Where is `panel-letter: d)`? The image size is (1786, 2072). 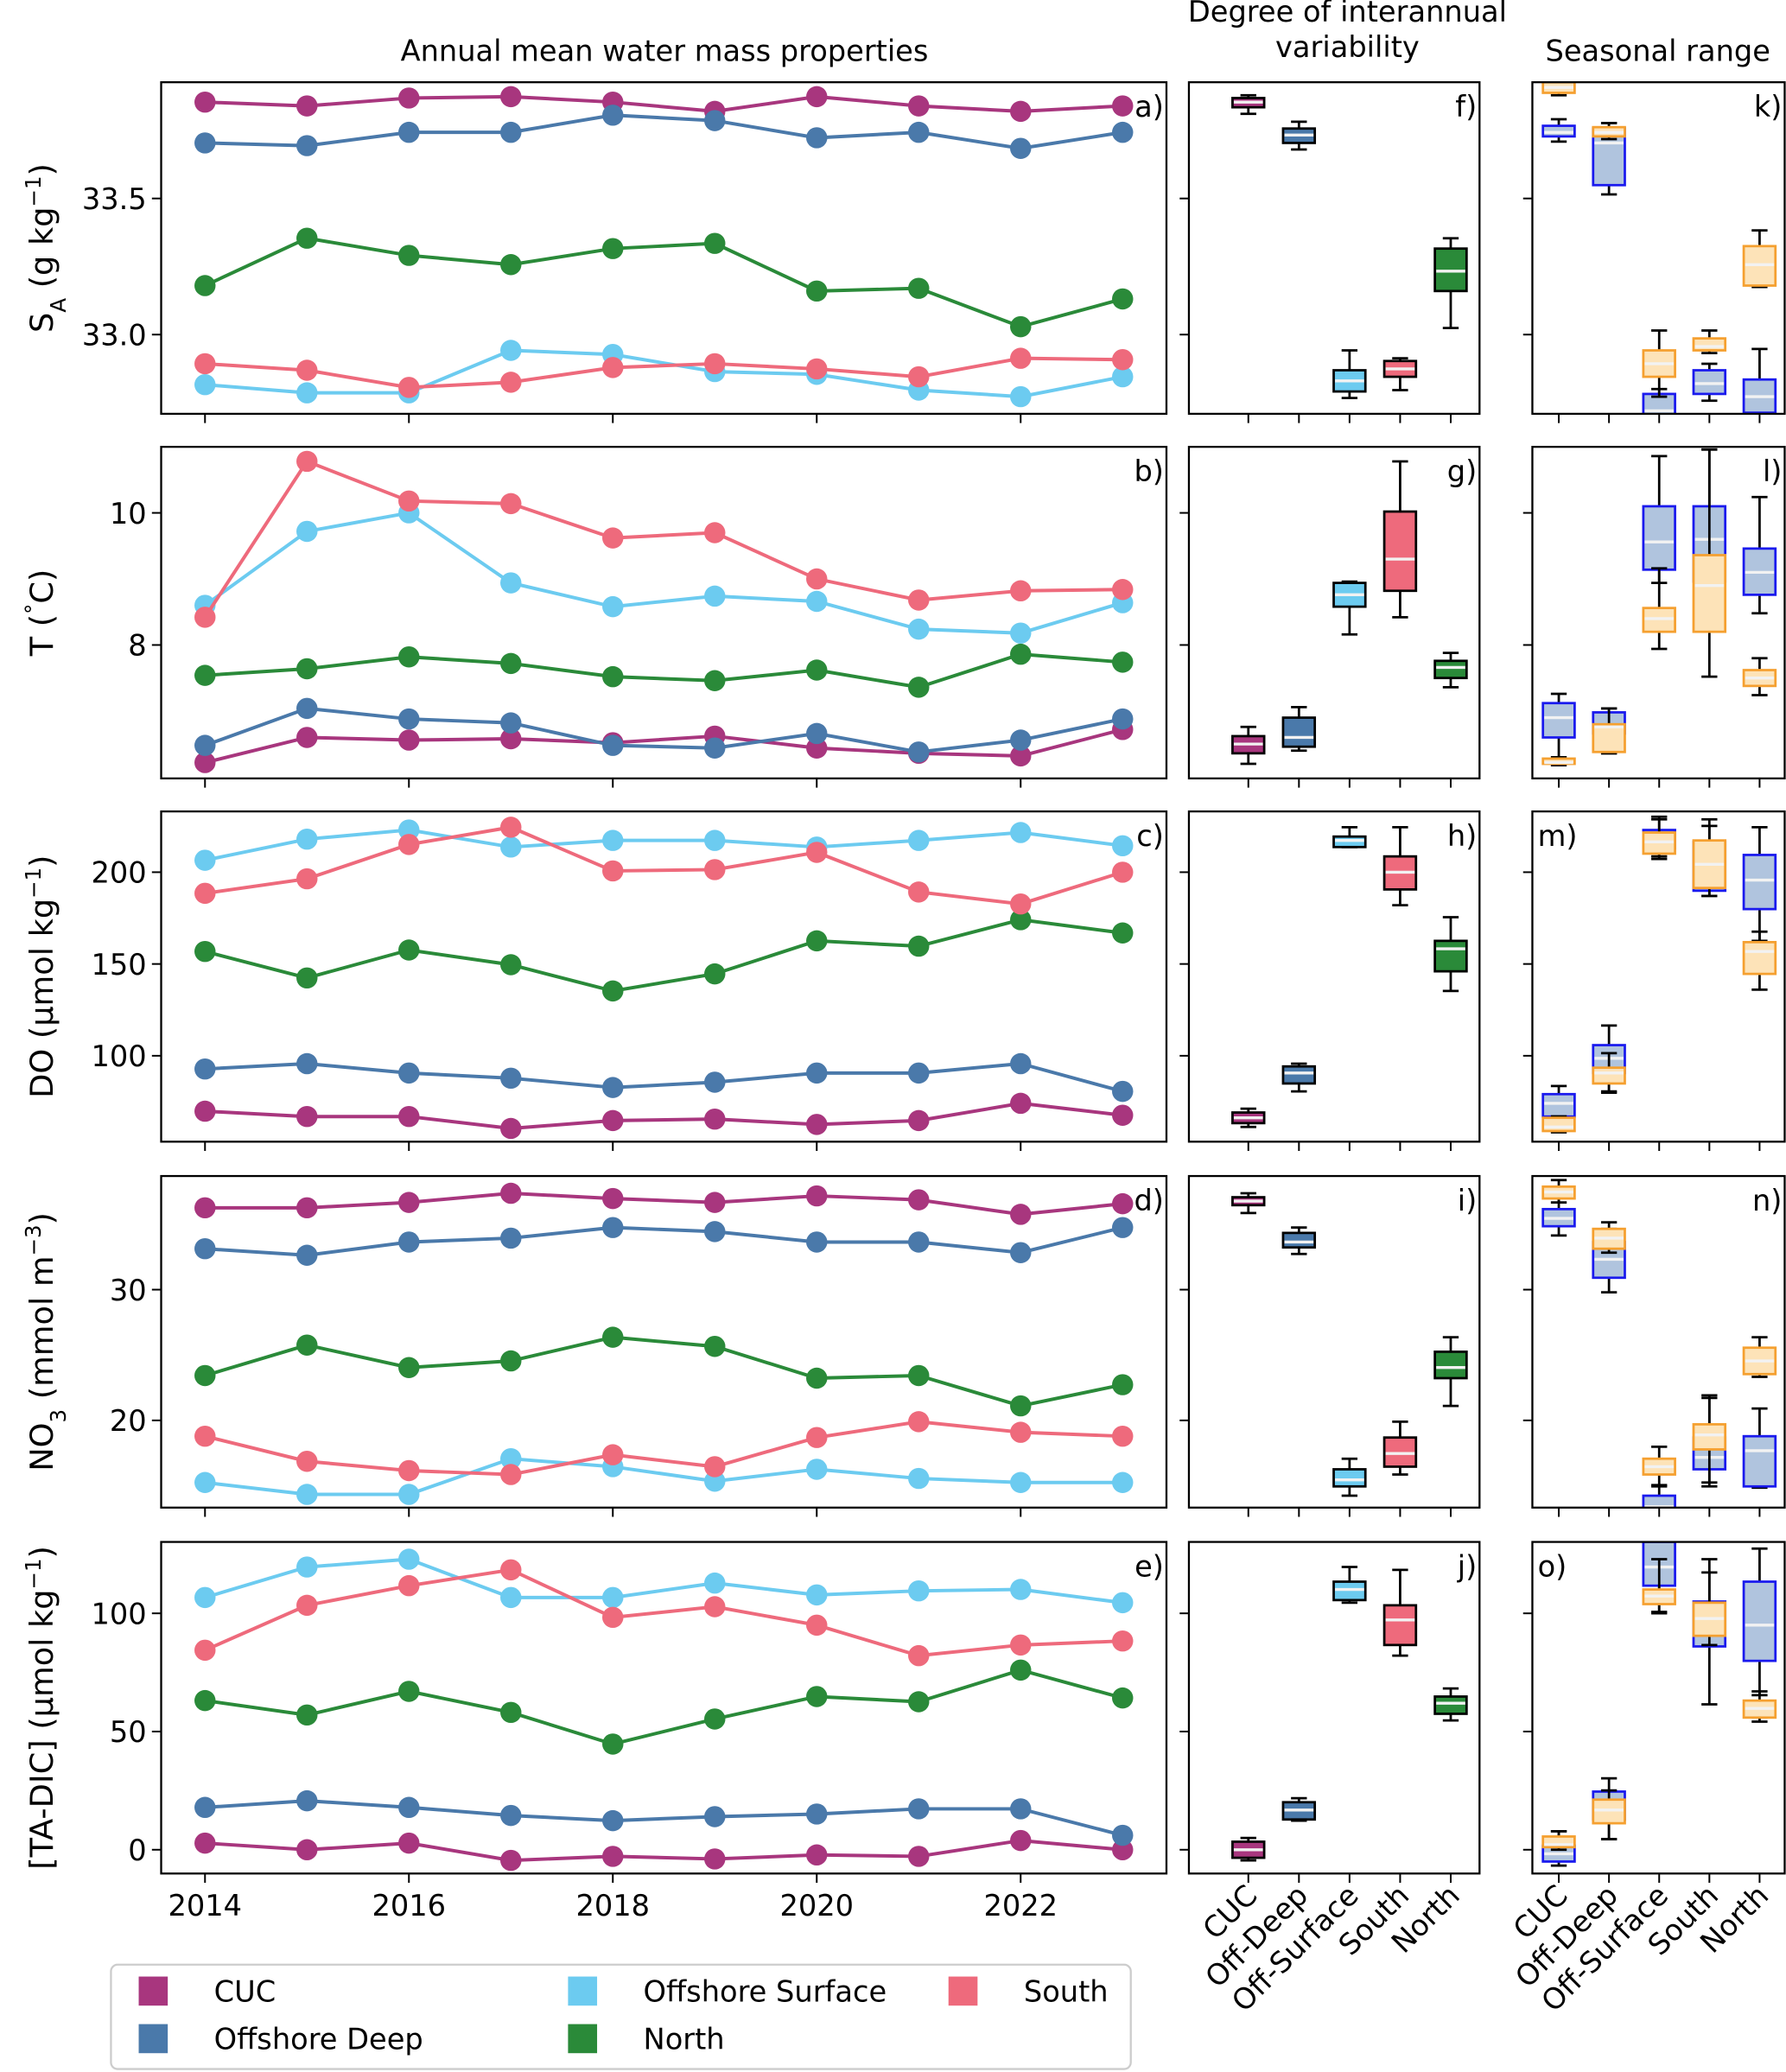
panel-letter: d) is located at coordinates (1149, 1200).